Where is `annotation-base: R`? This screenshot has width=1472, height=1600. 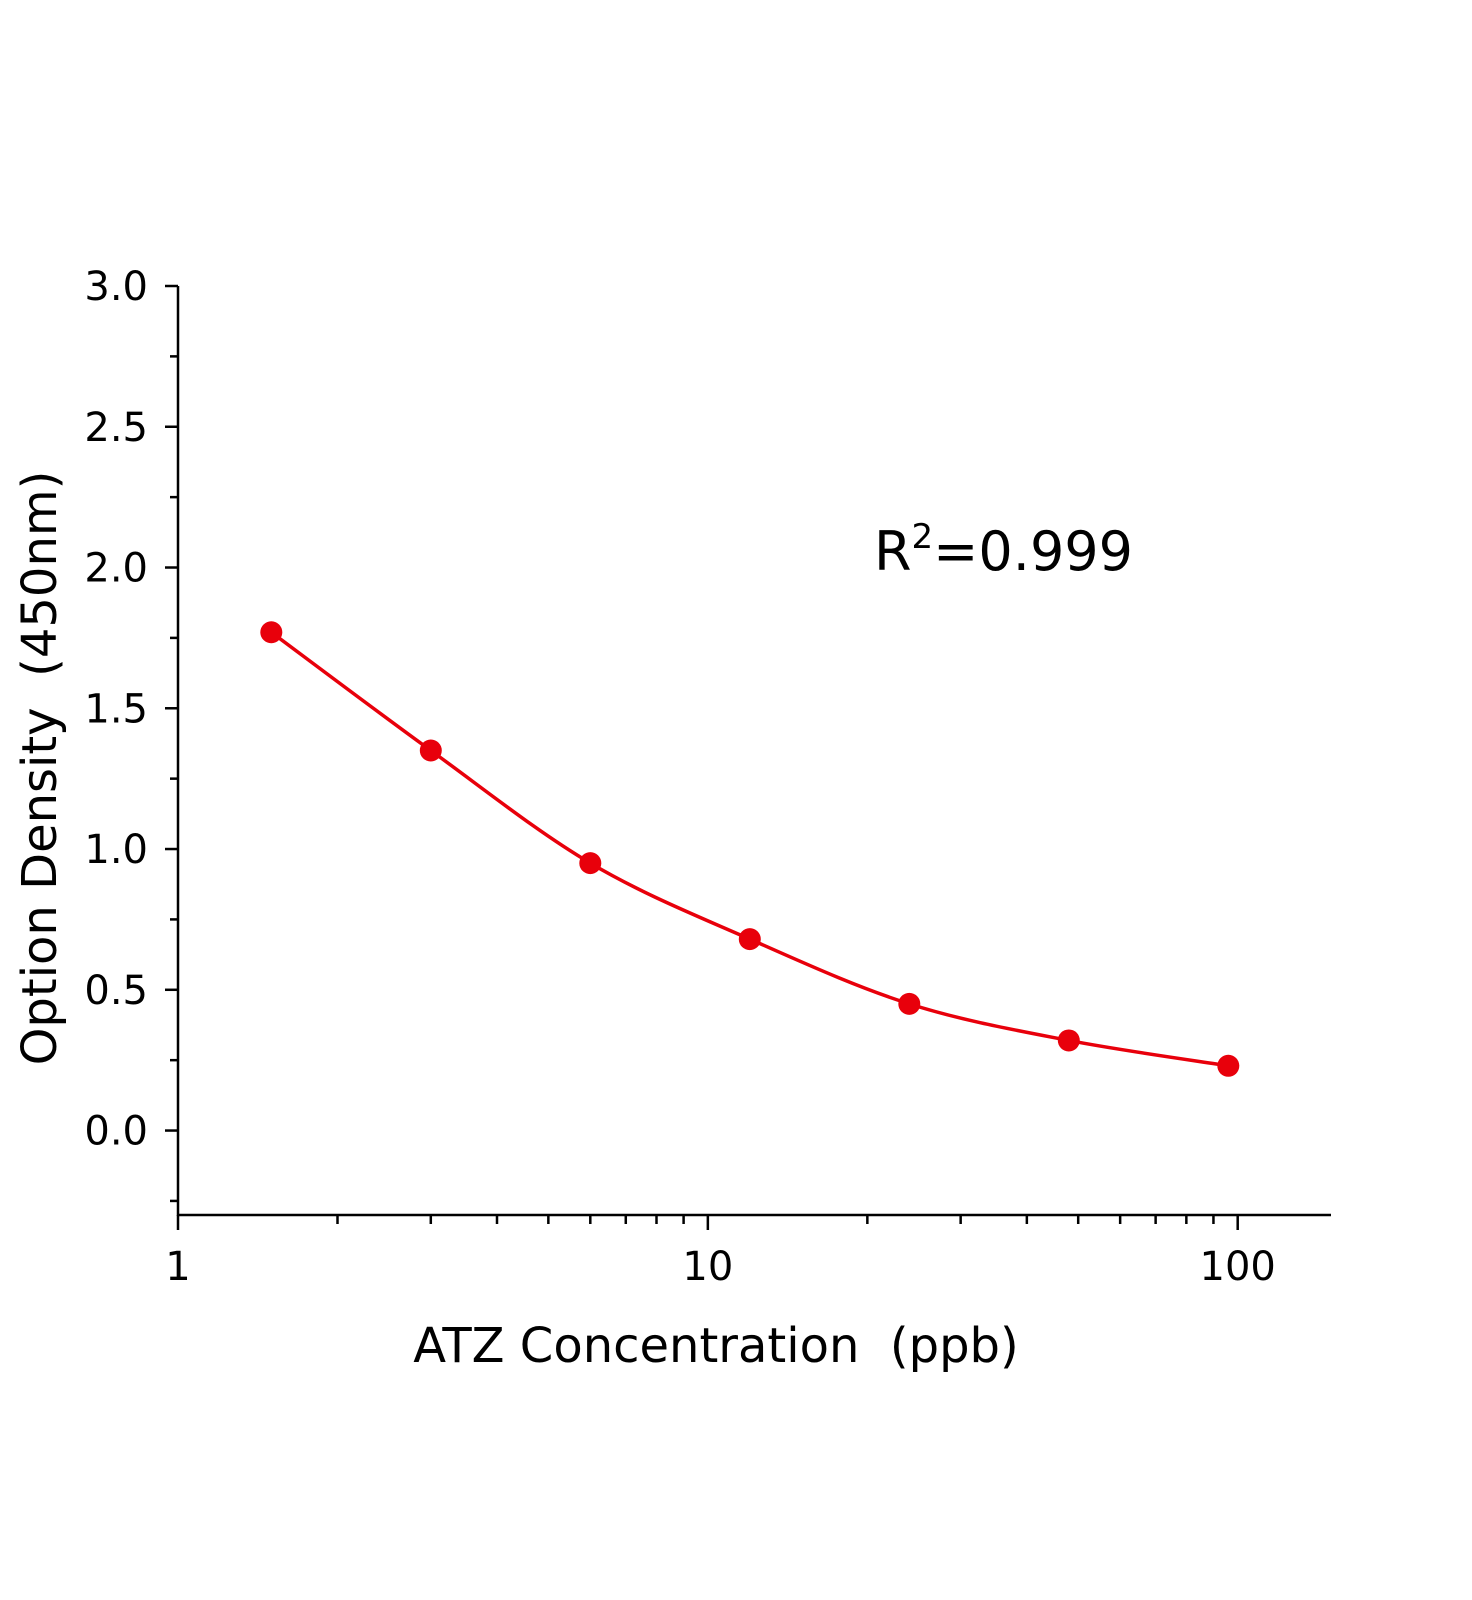
annotation-base: R is located at coordinates (893, 551).